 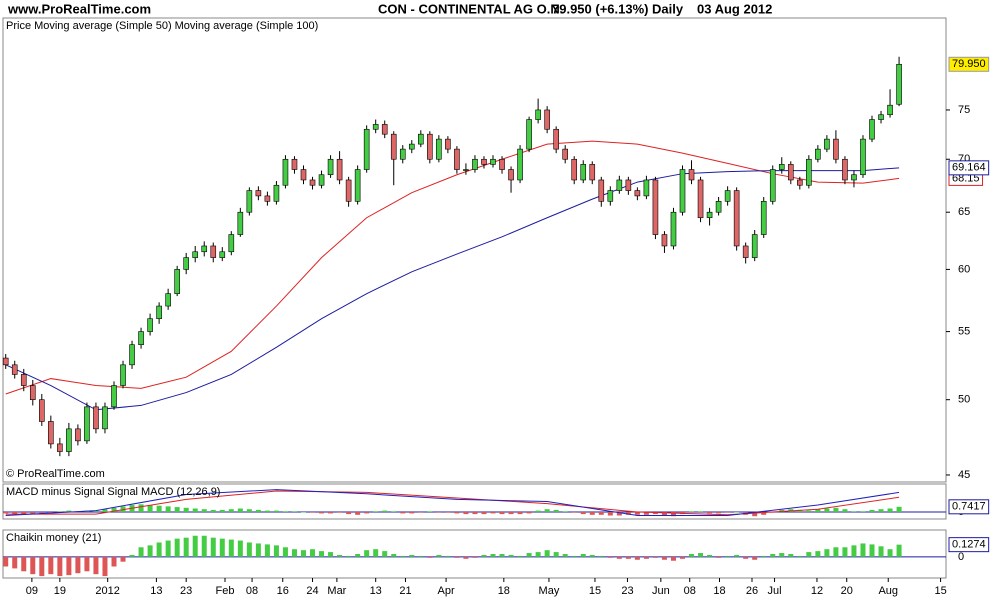 I want to click on x-tick-label: 2012, so click(x=107, y=591).